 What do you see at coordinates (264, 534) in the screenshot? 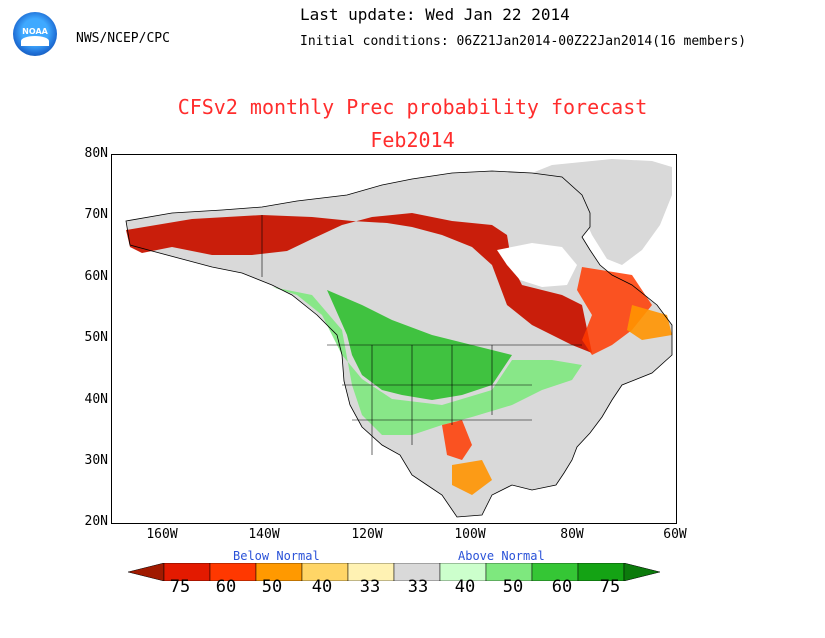
I see `lon-label-140w: 140W` at bounding box center [264, 534].